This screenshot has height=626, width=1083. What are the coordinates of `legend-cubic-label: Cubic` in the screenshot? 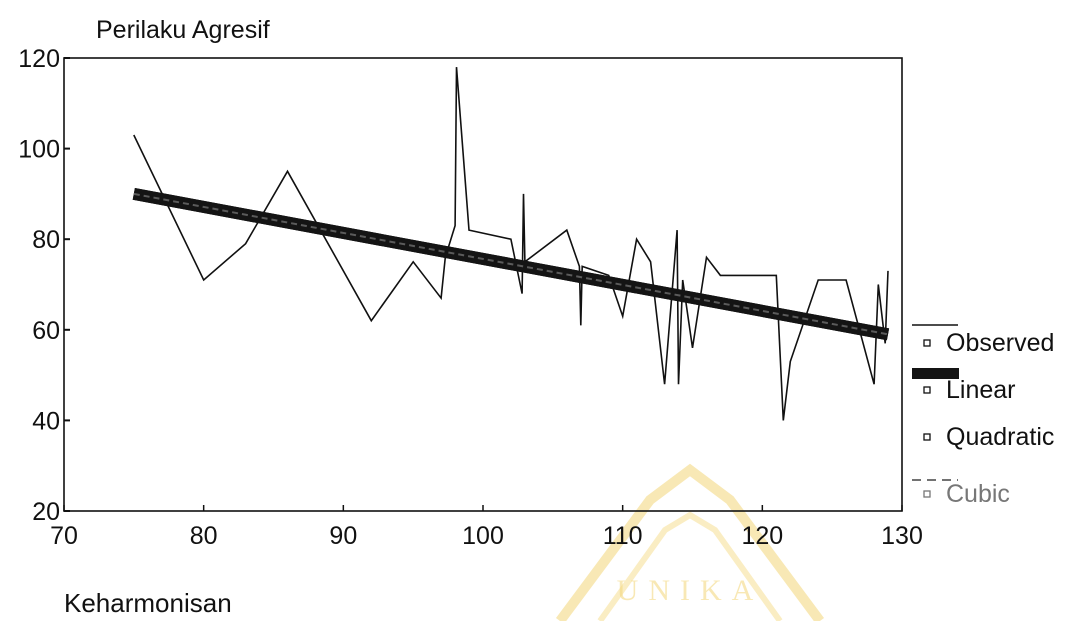 It's located at (978, 494).